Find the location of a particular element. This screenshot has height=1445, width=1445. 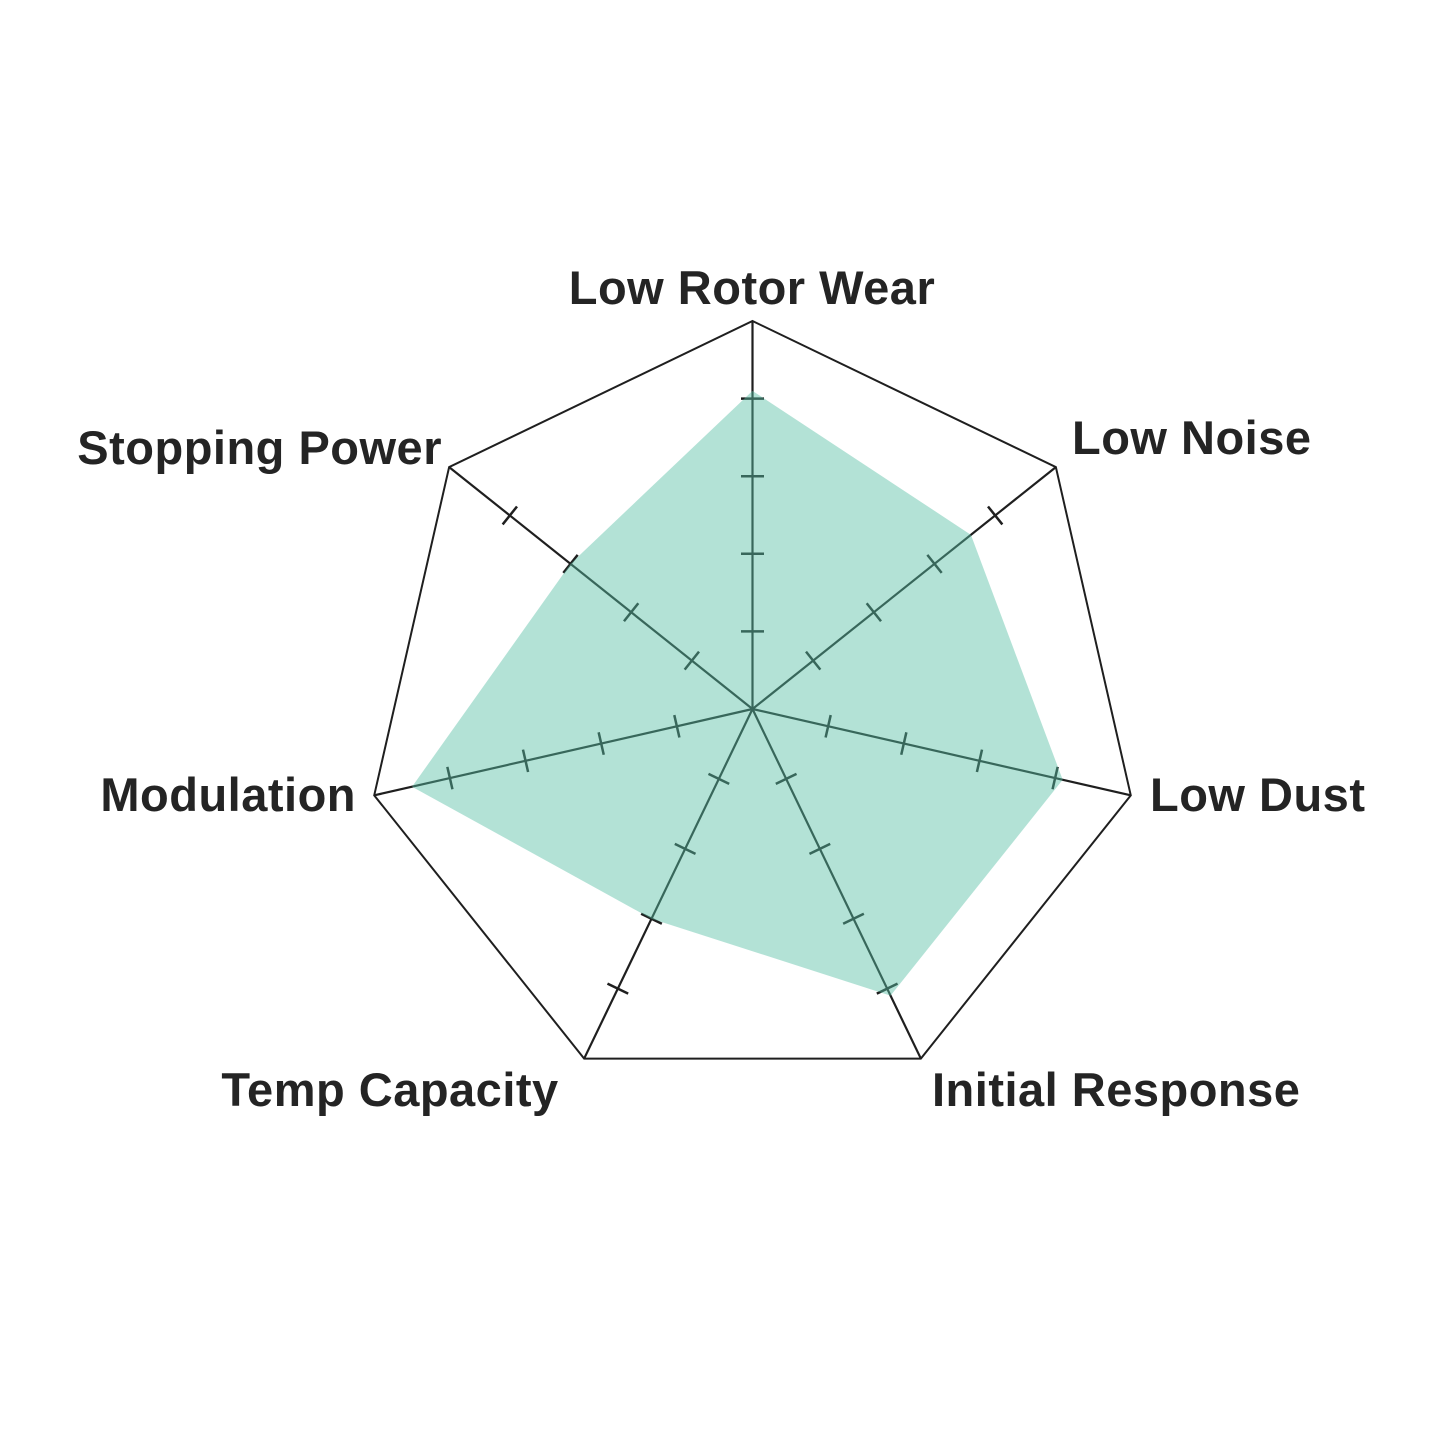

axis-label-low-rotor-wear: Low Rotor Wear is located at coordinates (752, 288).